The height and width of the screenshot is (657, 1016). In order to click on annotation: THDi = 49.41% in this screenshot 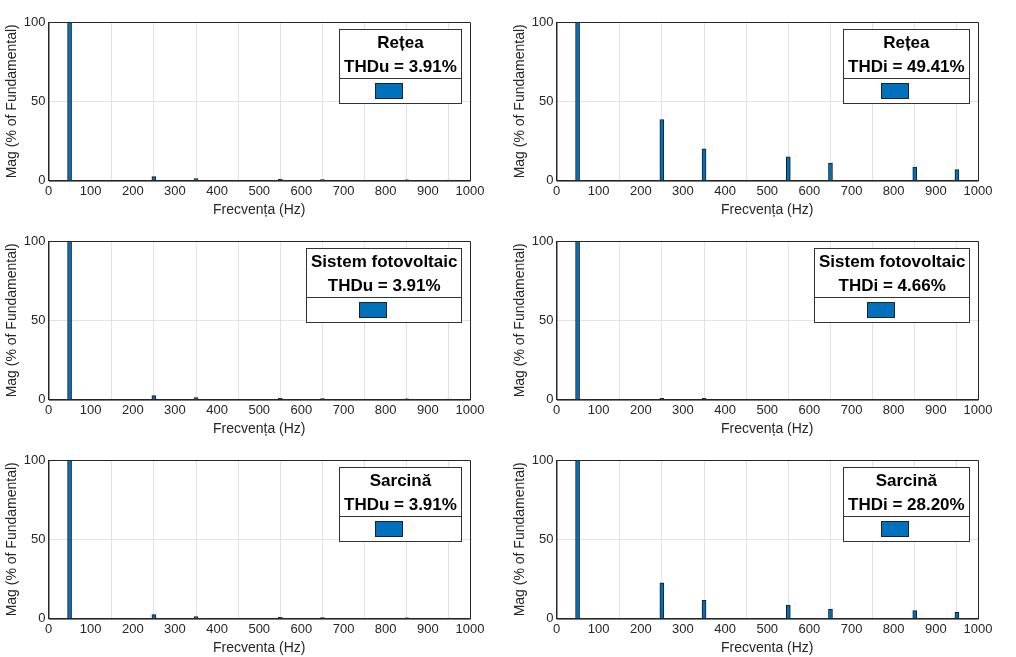, I will do `click(906, 67)`.